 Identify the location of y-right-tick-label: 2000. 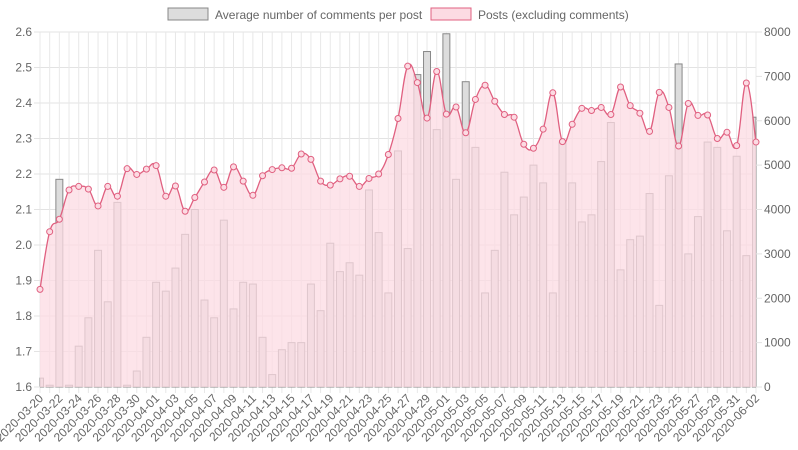
(777, 298).